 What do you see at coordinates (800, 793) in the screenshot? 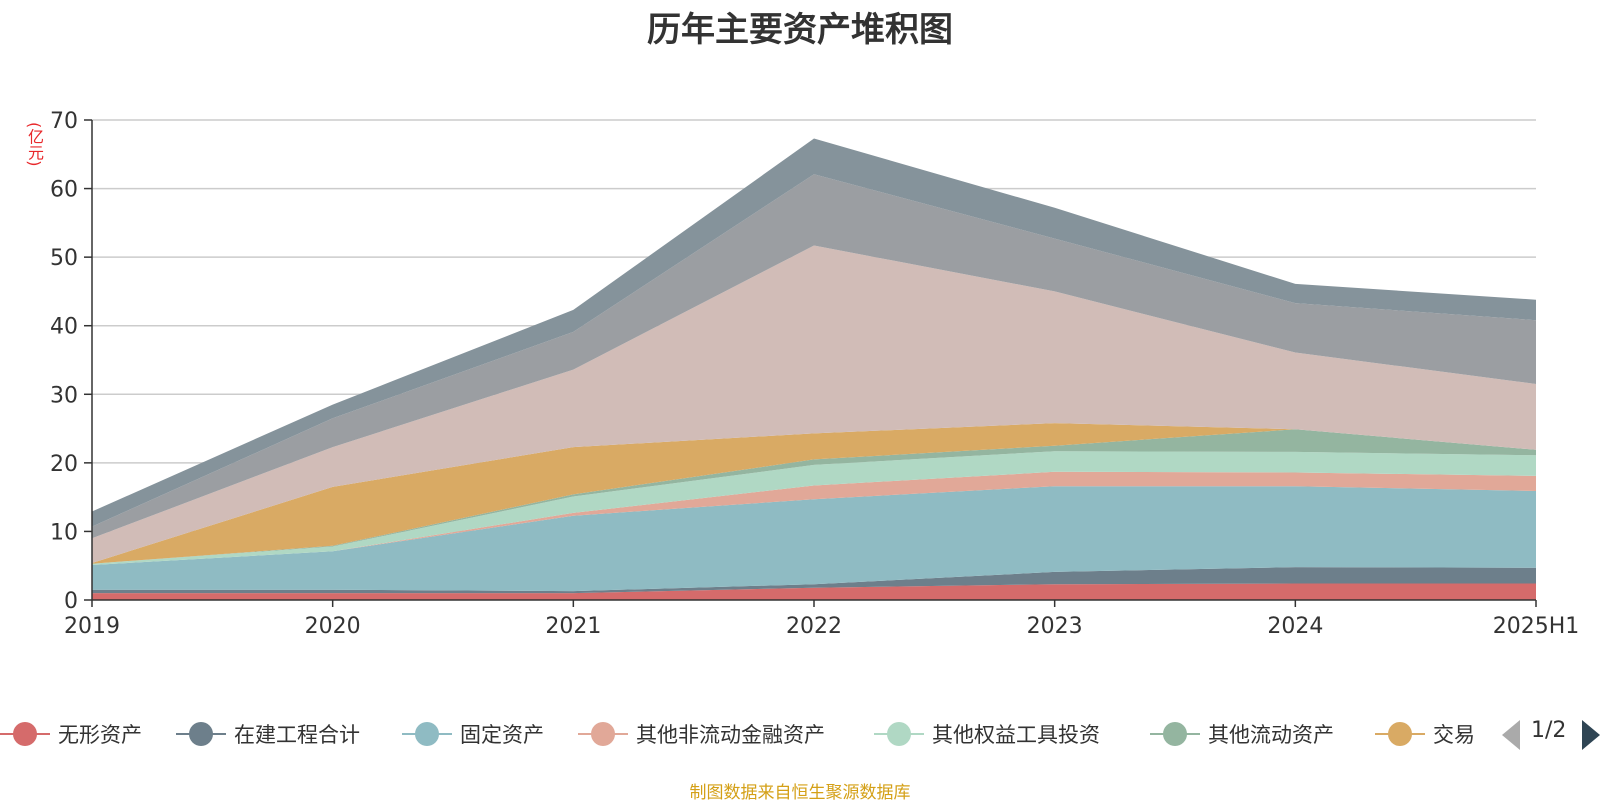
I see `data-source-note: 制图数据来自恒生聚源数据库` at bounding box center [800, 793].